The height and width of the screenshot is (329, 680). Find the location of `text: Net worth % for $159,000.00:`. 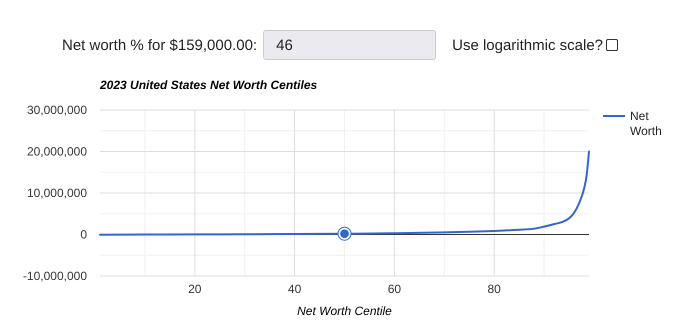

text: Net worth % for $159,000.00: is located at coordinates (160, 45).